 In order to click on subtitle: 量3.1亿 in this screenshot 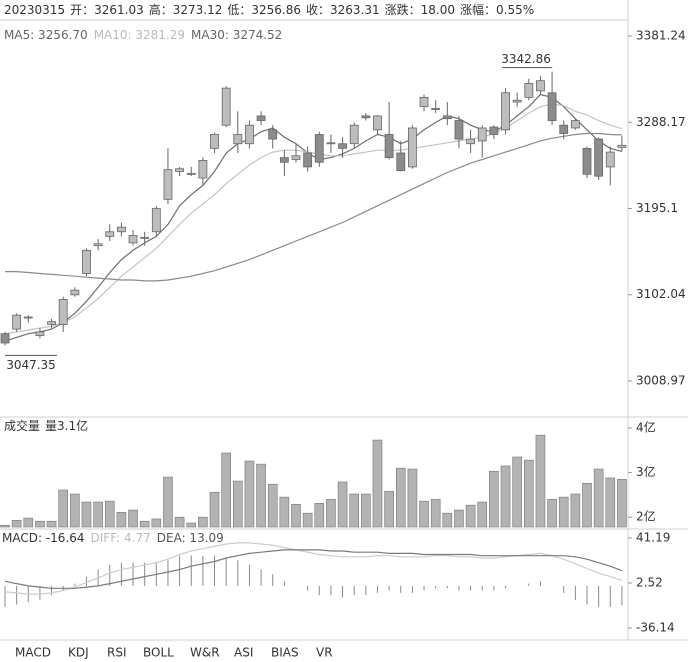, I will do `click(66, 425)`.